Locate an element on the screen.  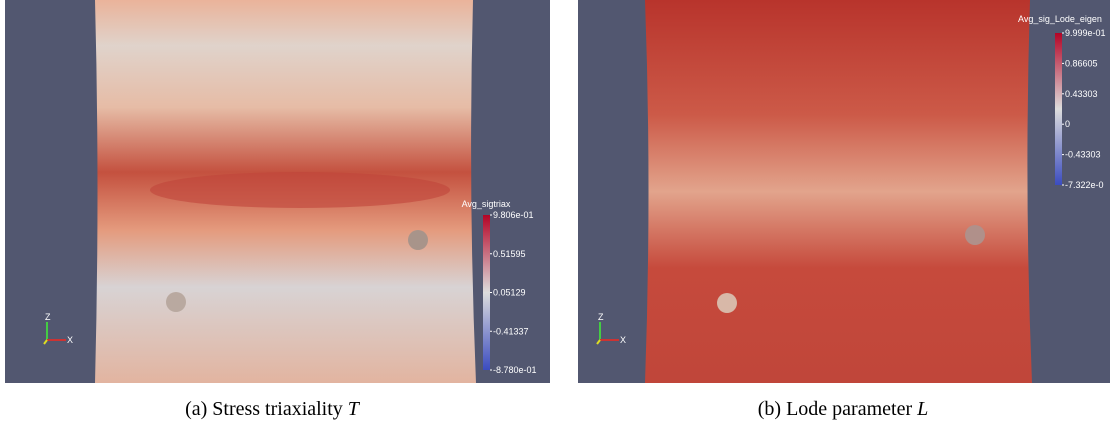
colorbar-tick-label: 0 is located at coordinates (1067, 124).